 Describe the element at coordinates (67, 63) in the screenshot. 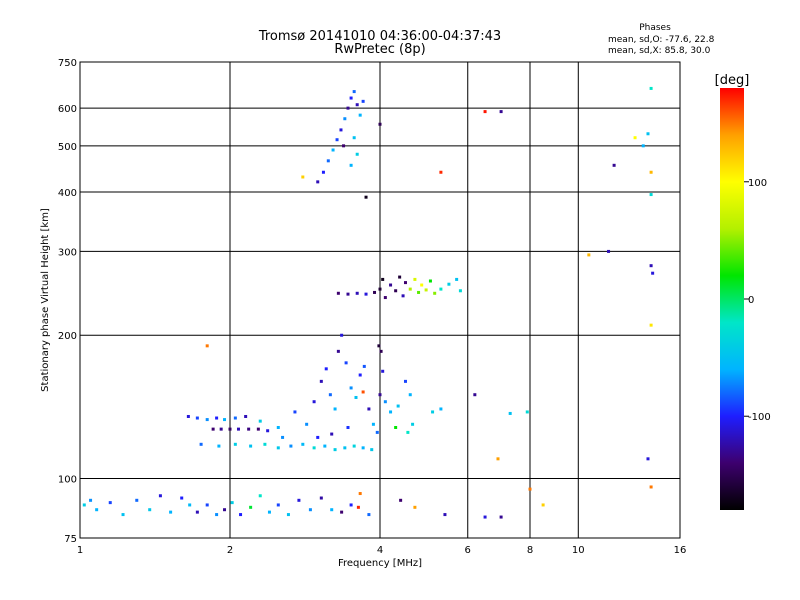

I see `y-tick-label: 750` at that location.